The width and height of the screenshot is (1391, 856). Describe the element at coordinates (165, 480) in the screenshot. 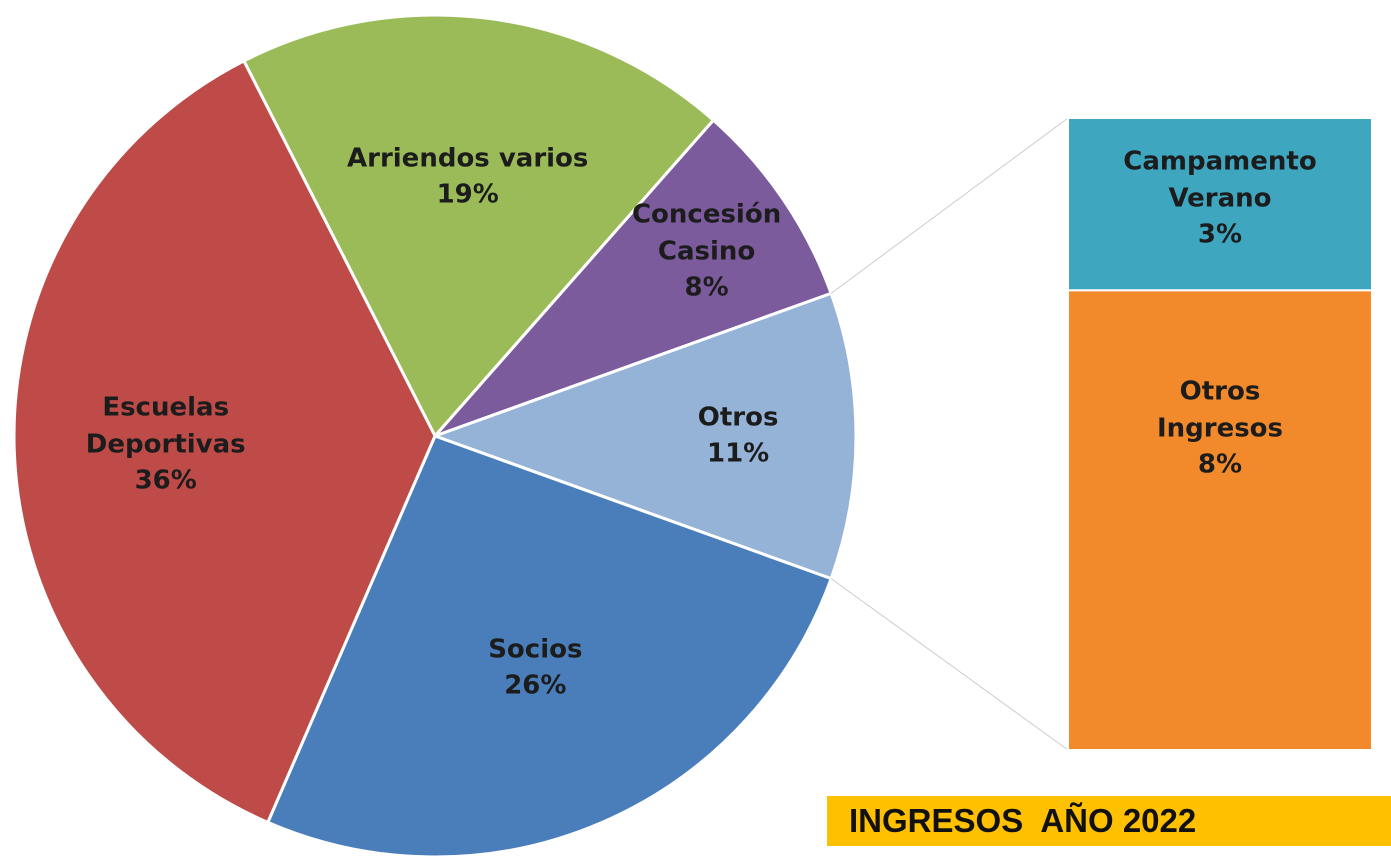

I see `label-value: 36%` at that location.